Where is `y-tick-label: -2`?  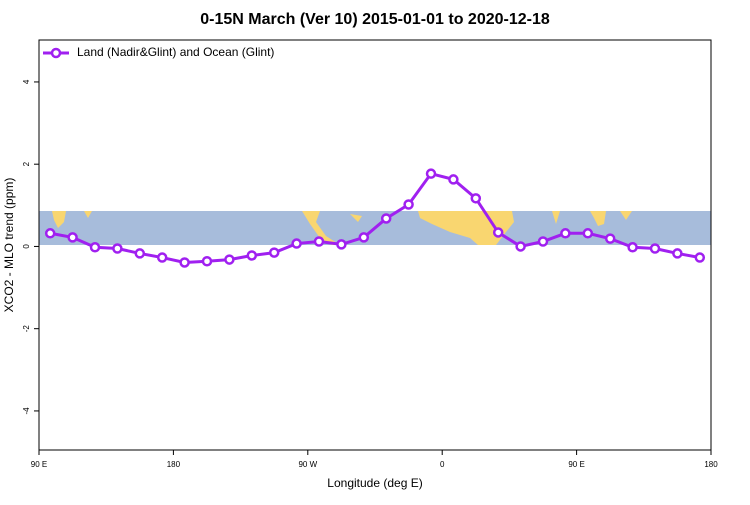 y-tick-label: -2 is located at coordinates (26, 329).